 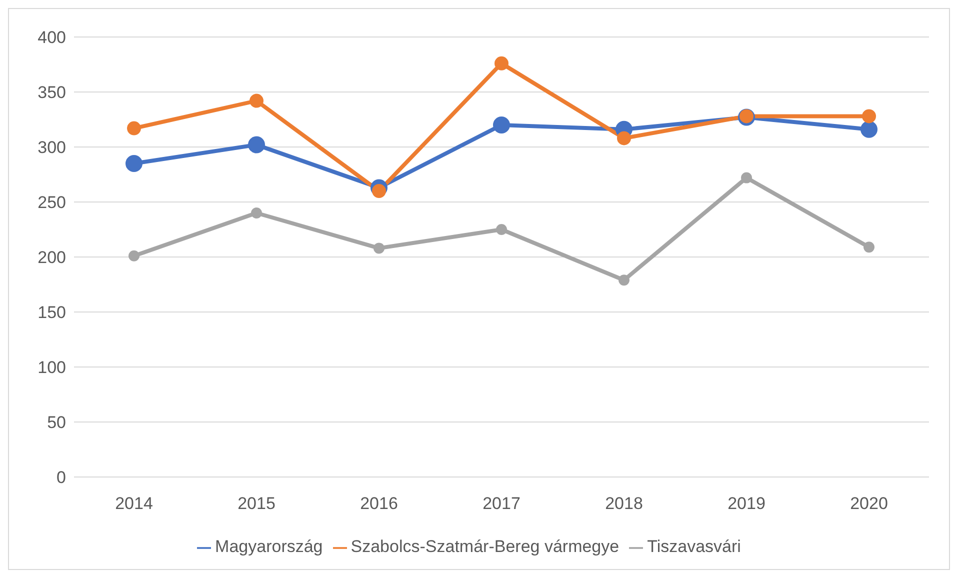 I want to click on y-tick-label: 200, so click(x=52, y=258).